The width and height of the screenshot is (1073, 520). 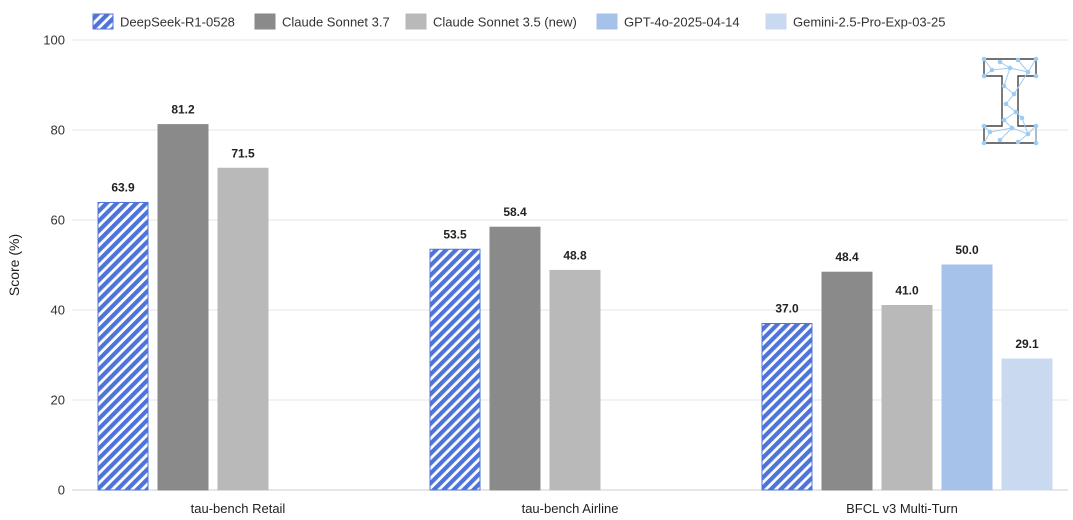 What do you see at coordinates (58, 220) in the screenshot?
I see `y-tick-label: 60` at bounding box center [58, 220].